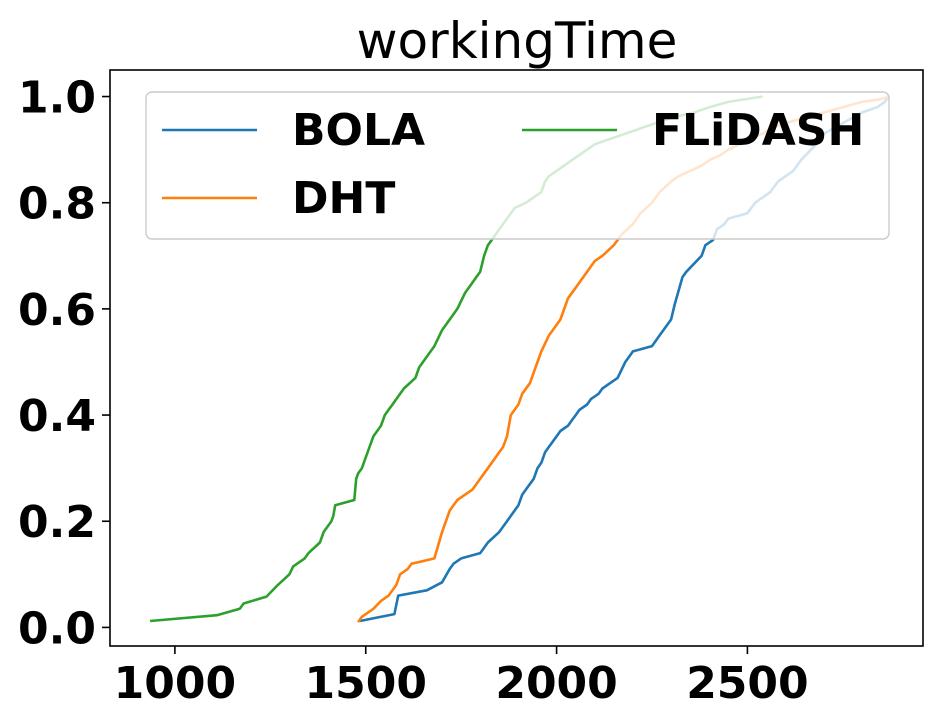 This screenshot has width=939, height=721. Describe the element at coordinates (758, 130) in the screenshot. I see `legend-label-flidash: FLiDASH` at that location.